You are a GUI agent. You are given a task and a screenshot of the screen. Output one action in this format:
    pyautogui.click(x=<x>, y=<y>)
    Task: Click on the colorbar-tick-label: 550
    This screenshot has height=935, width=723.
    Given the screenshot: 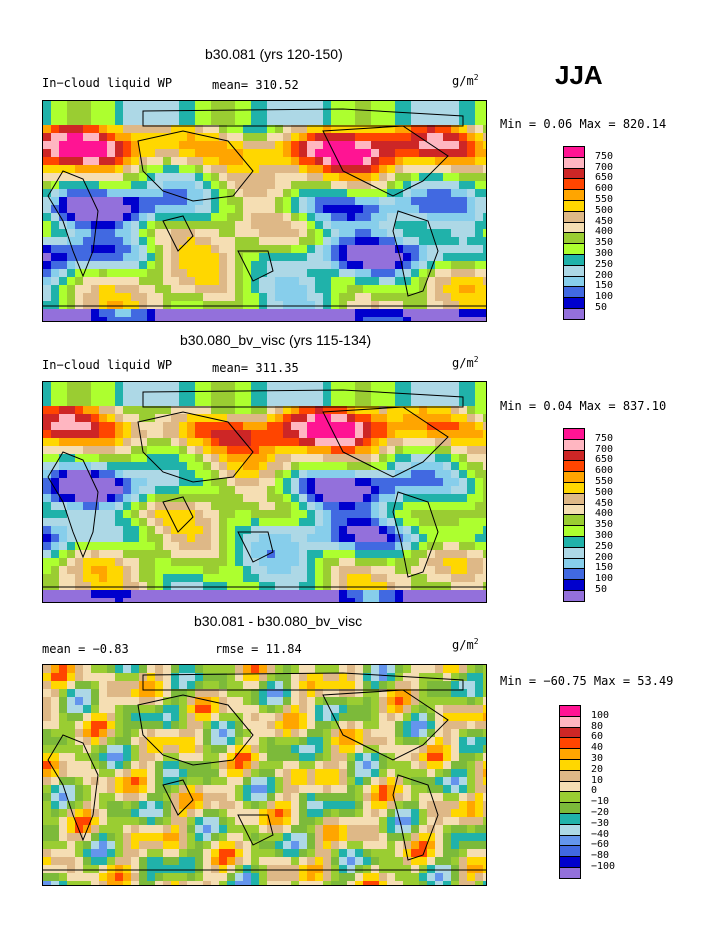 What is the action you would take?
    pyautogui.click(x=604, y=199)
    